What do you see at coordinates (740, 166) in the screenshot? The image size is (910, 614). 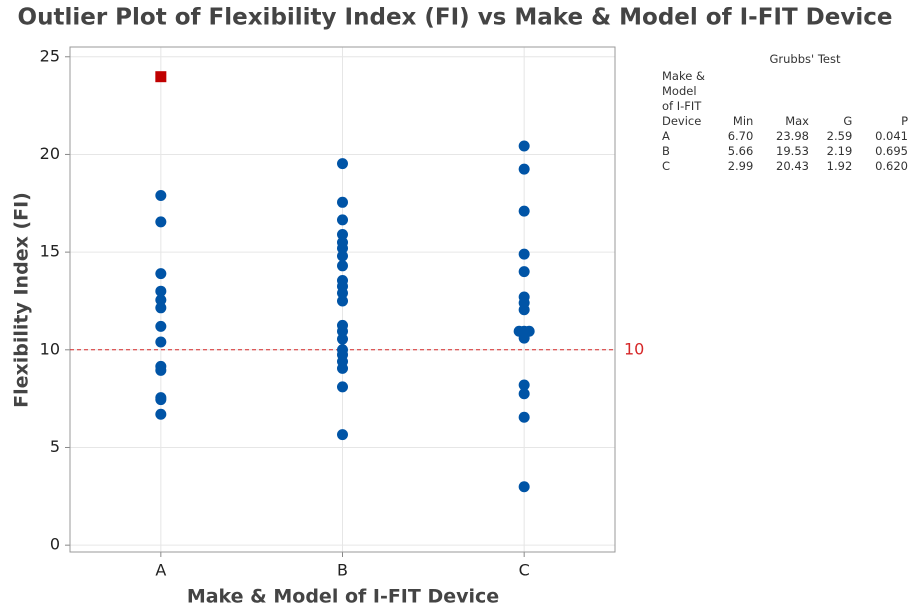 I see `grubbs-cell: 2.99` at bounding box center [740, 166].